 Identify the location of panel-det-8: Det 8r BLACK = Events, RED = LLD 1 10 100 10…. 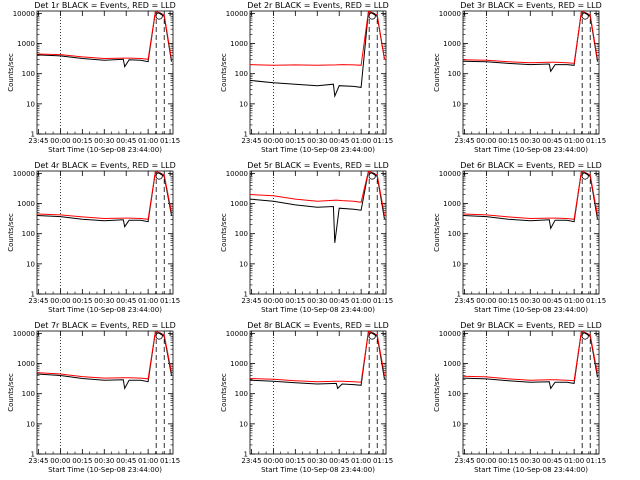
(306, 397).